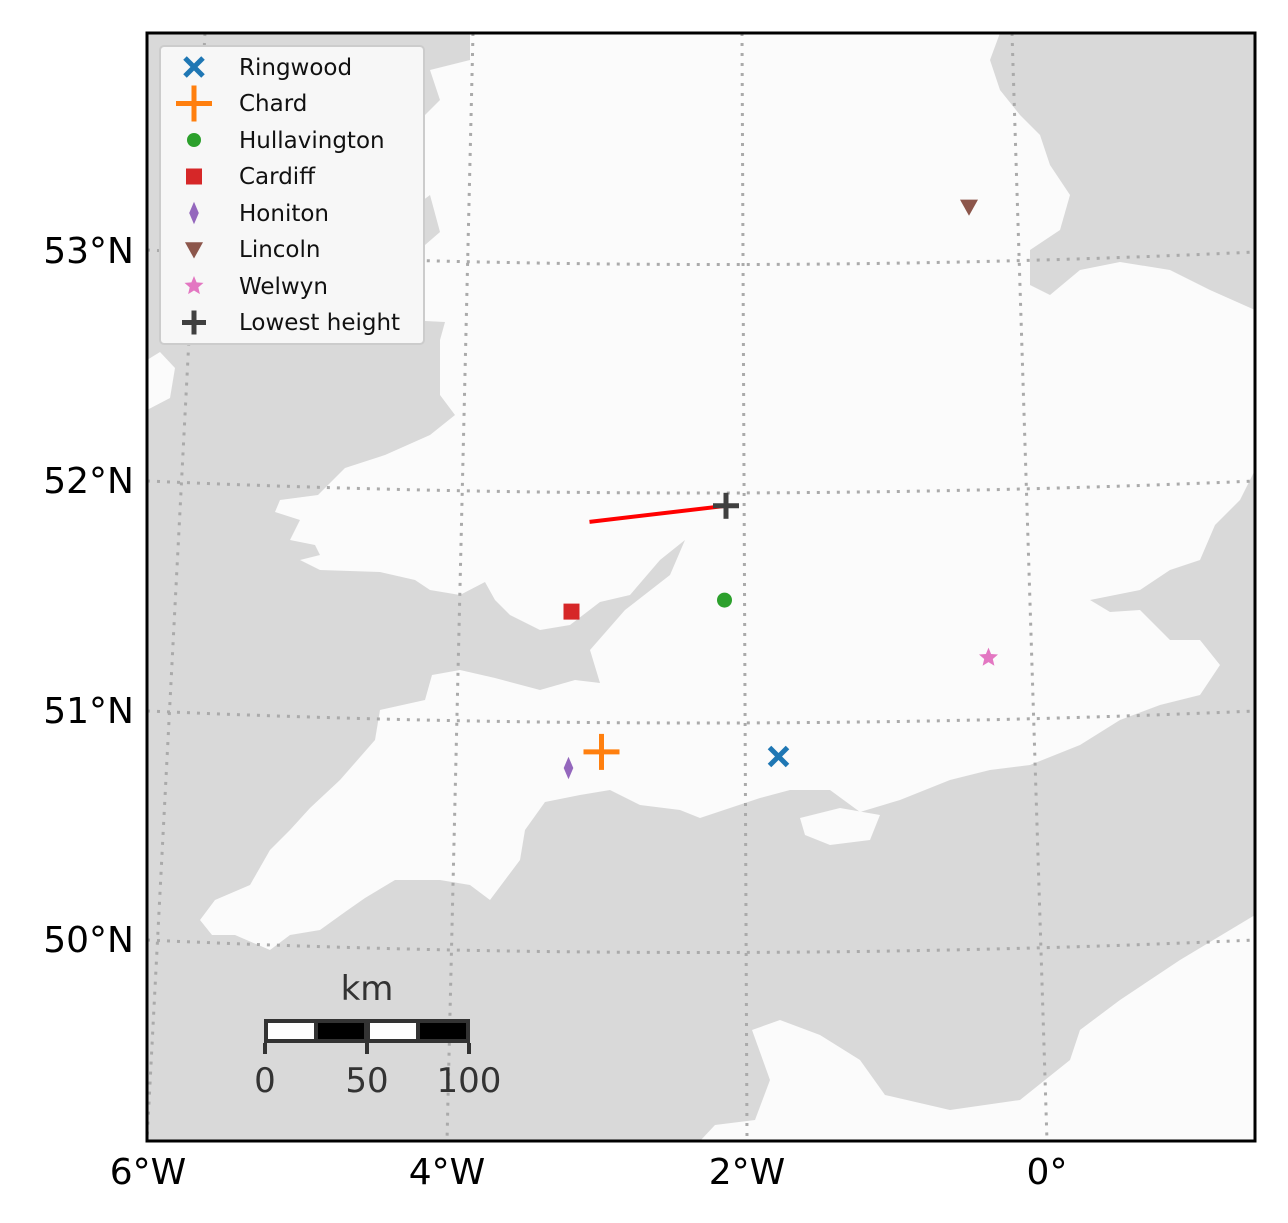 The width and height of the screenshot is (1288, 1223). Describe the element at coordinates (194, 213) in the screenshot. I see `legend-marker-honiton` at that location.